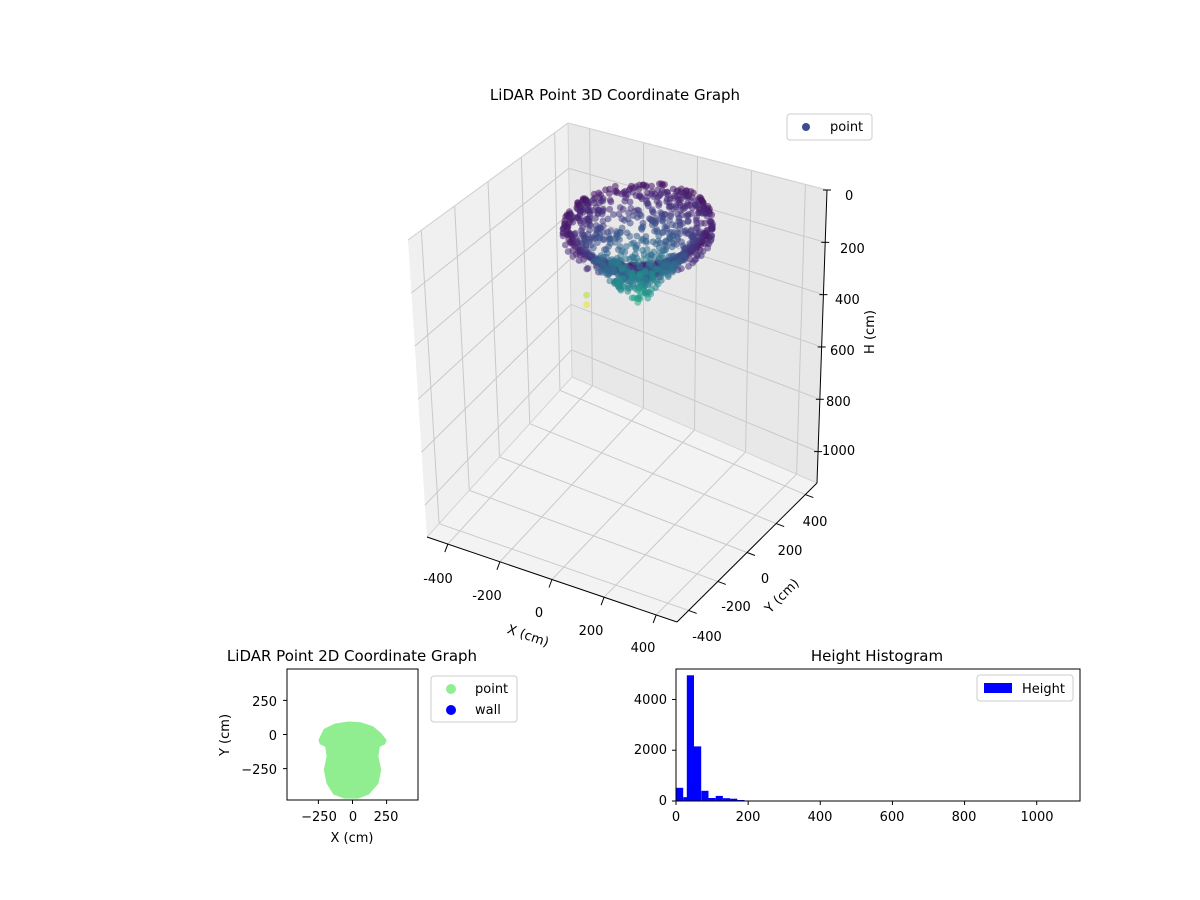 The image size is (1200, 900). I want to click on plot3d-ztick: 200, so click(852, 249).